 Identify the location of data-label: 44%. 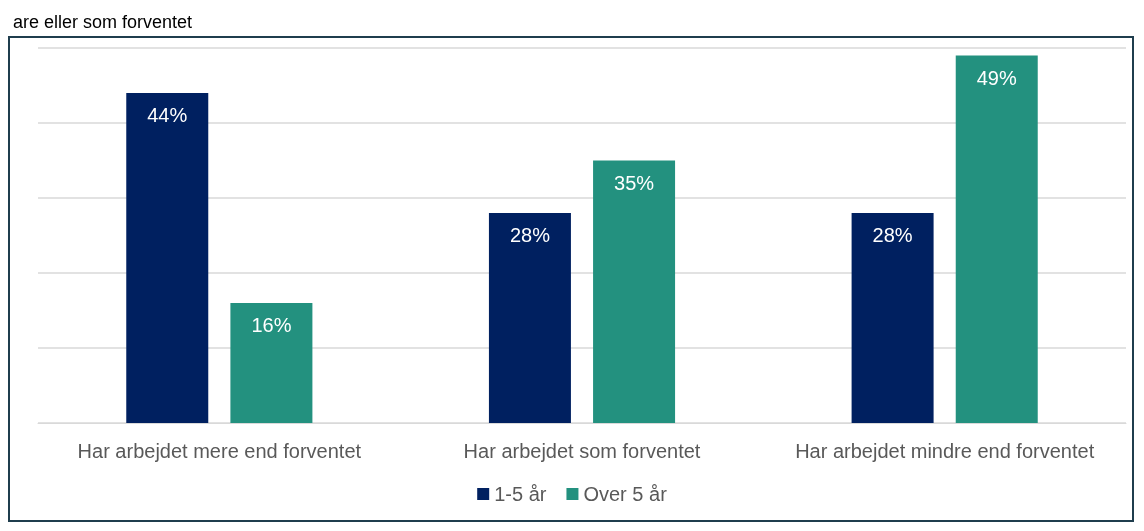
(167, 115).